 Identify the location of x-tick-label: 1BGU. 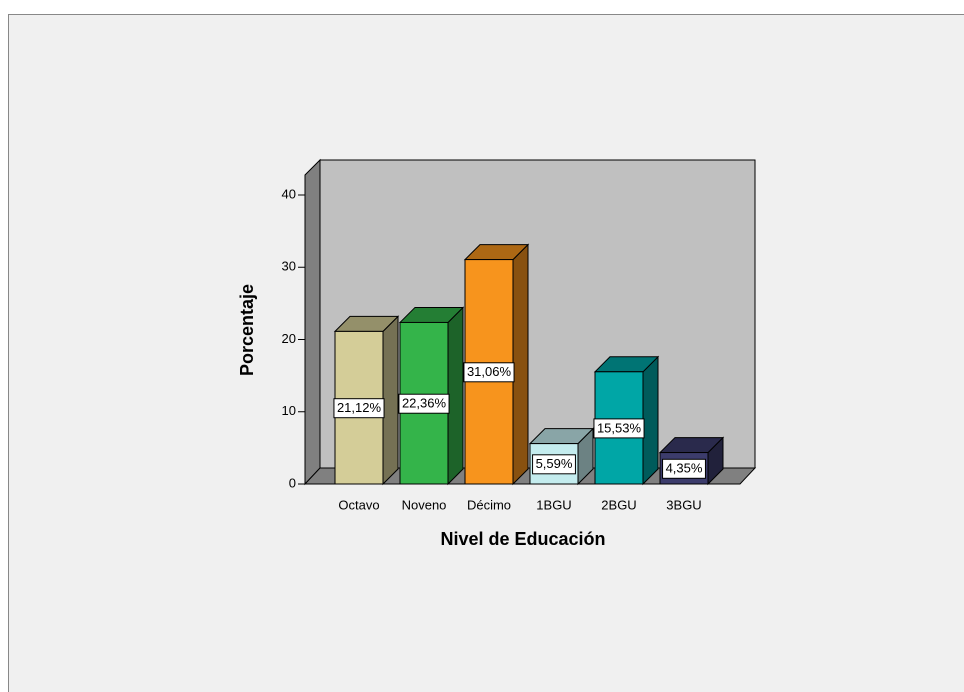
(553, 504).